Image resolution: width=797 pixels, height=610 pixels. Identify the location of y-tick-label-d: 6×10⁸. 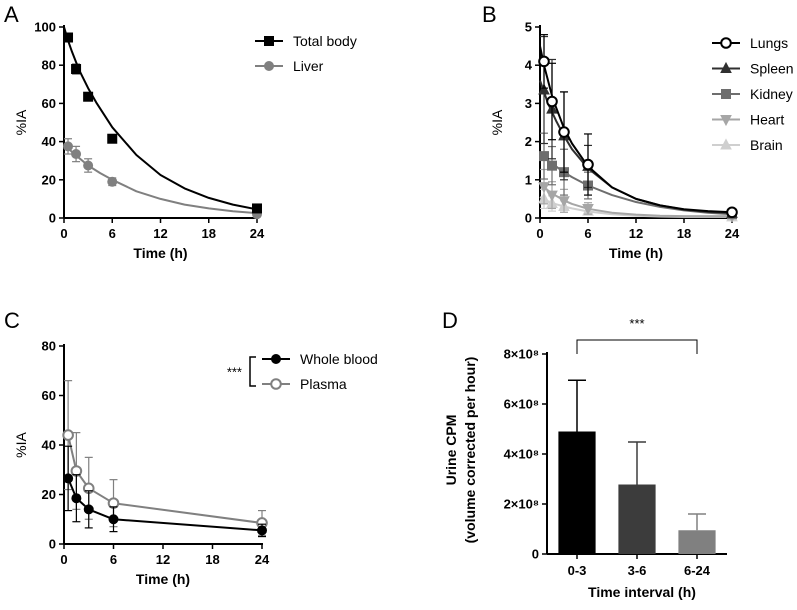
(521, 404).